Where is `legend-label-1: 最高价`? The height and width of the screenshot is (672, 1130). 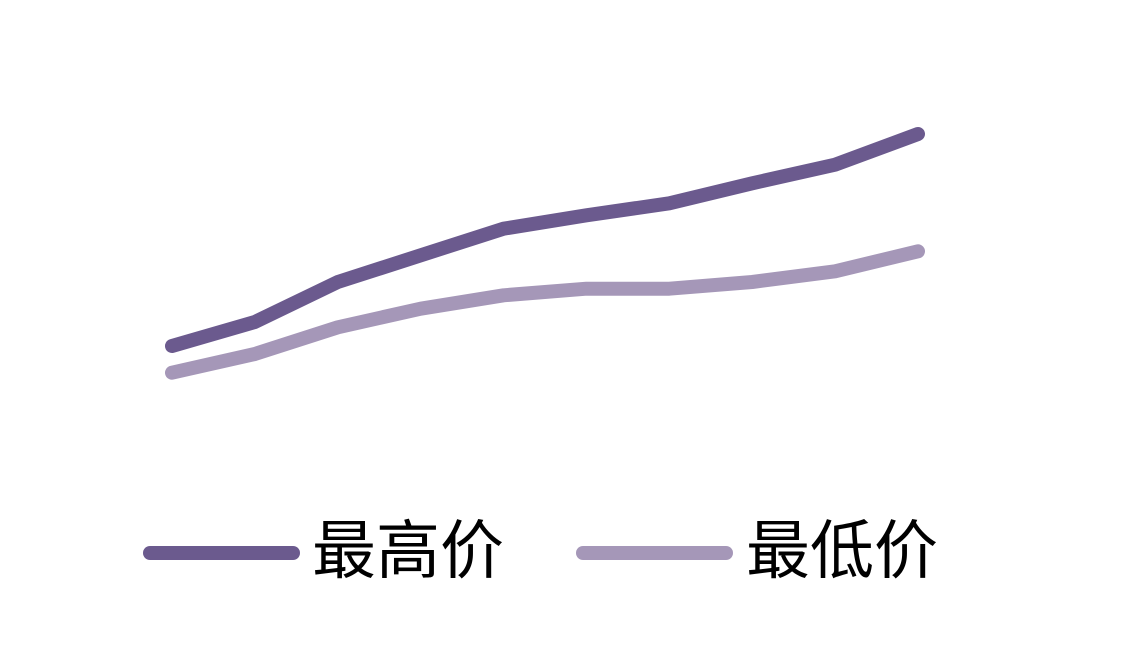 legend-label-1: 最高价 is located at coordinates (408, 552).